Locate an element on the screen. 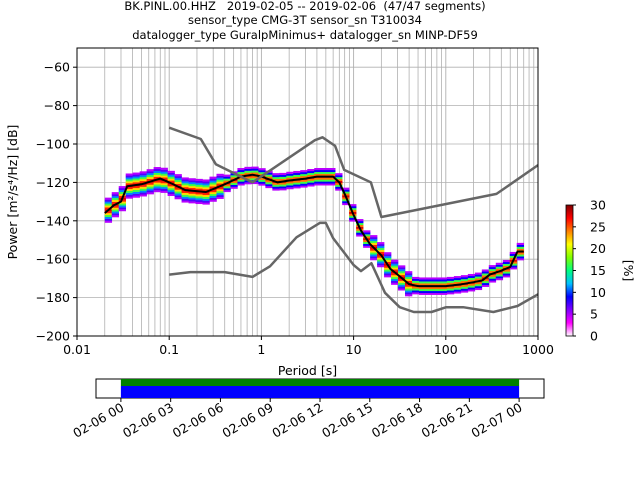  colorbar-label: [%] is located at coordinates (628, 271).